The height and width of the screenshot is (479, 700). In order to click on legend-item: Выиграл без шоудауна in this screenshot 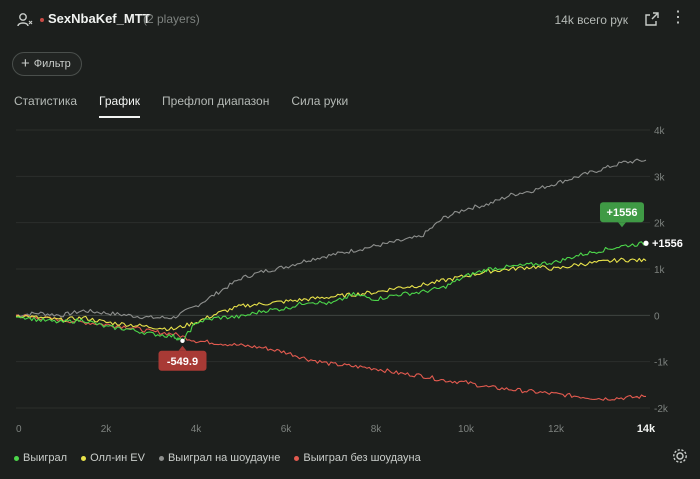, I will do `click(357, 458)`.